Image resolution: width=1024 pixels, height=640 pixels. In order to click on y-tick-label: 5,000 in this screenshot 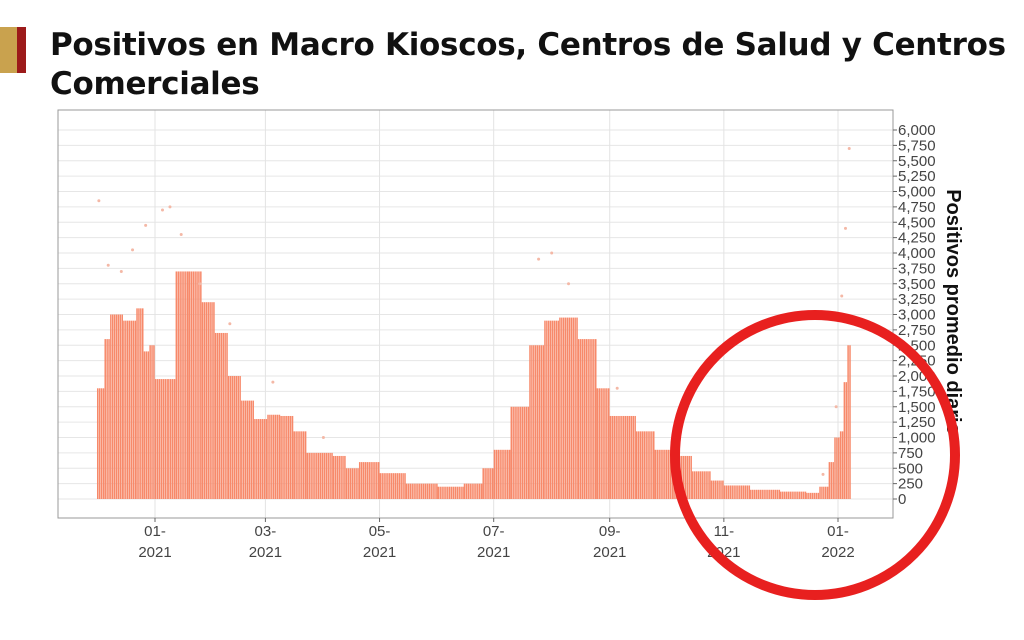, I will do `click(917, 192)`.